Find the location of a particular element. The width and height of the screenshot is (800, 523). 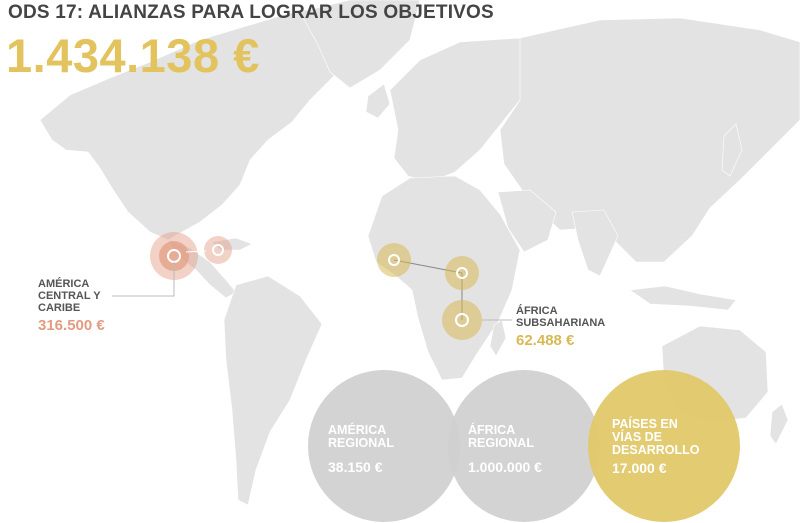

south-america-landmass is located at coordinates (273, 390).